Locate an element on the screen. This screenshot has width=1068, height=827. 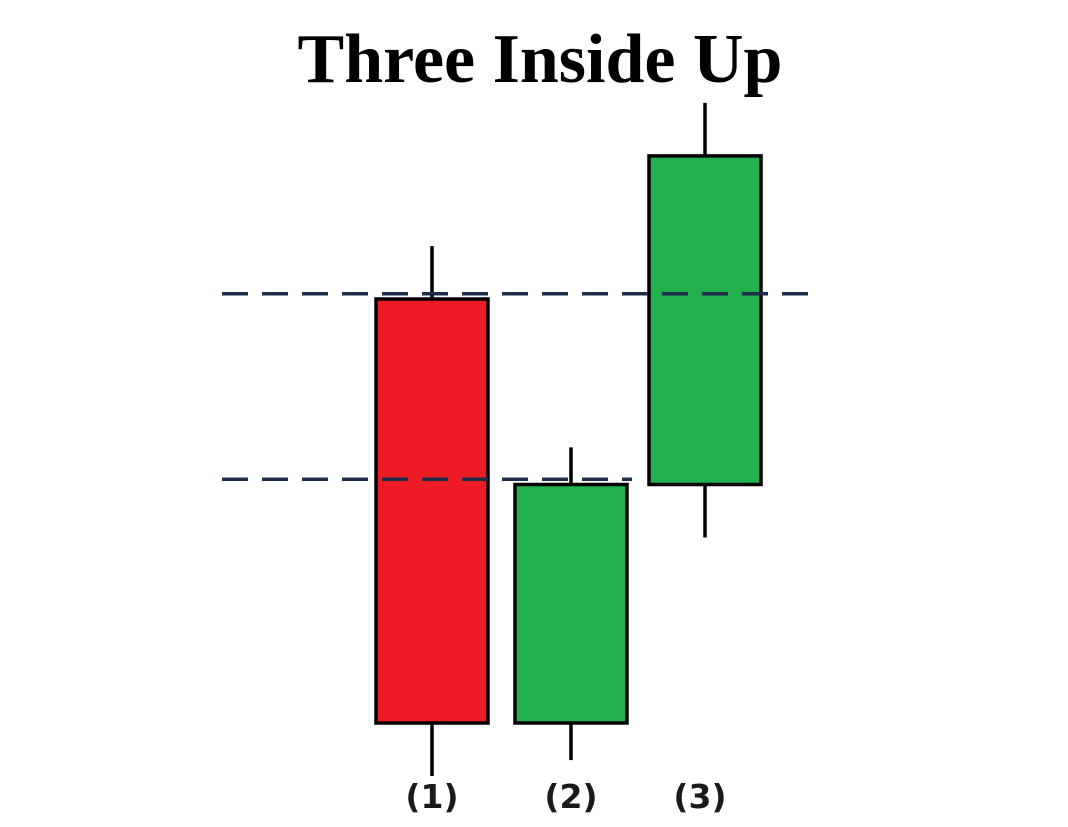
candle-3-label: (3) is located at coordinates (699, 796).